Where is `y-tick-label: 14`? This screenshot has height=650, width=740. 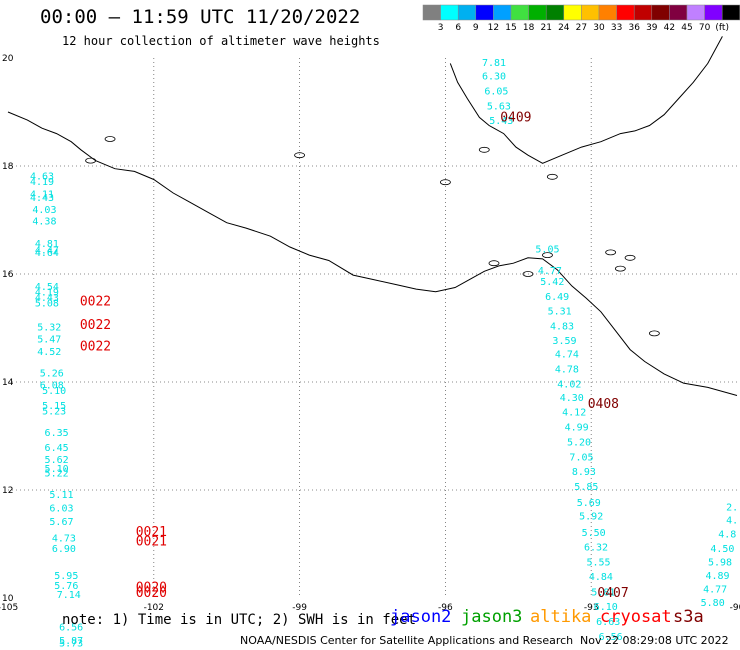 y-tick-label: 14 is located at coordinates (8, 383).